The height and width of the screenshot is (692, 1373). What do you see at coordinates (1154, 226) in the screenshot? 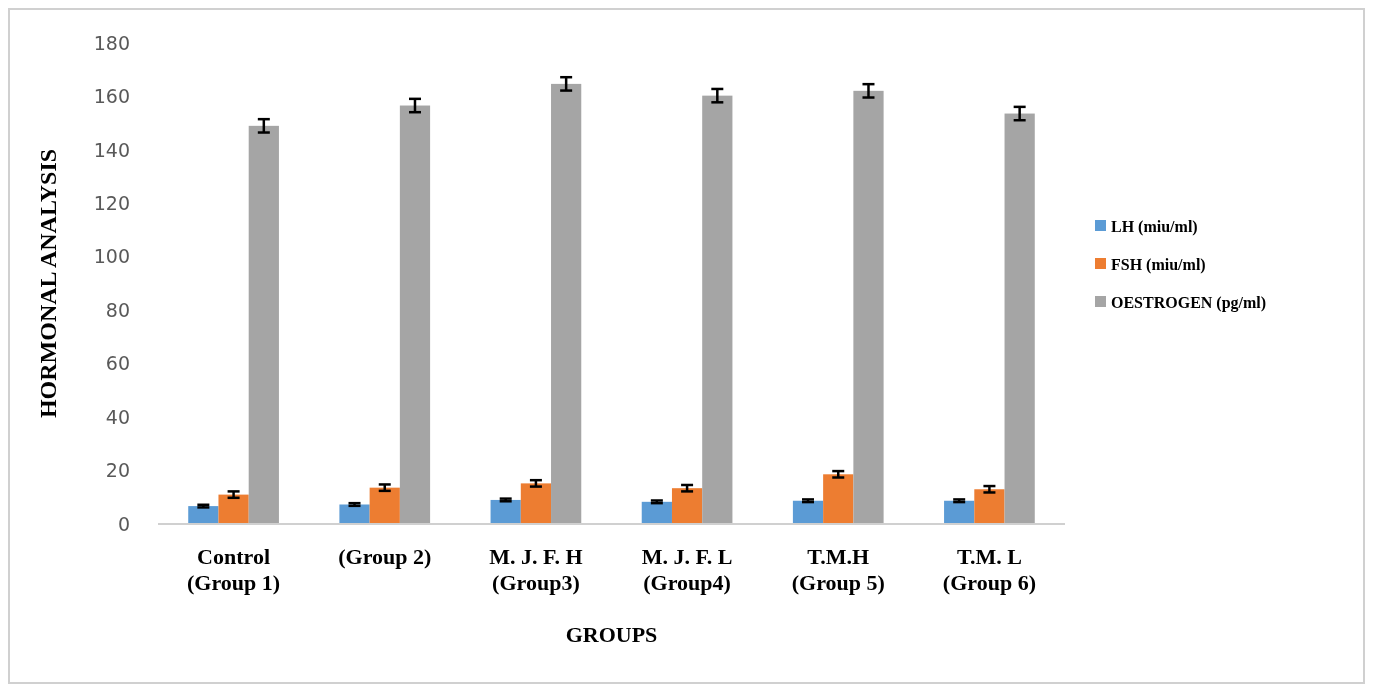
I see `legend-label: LH (miu/ml)` at bounding box center [1154, 226].